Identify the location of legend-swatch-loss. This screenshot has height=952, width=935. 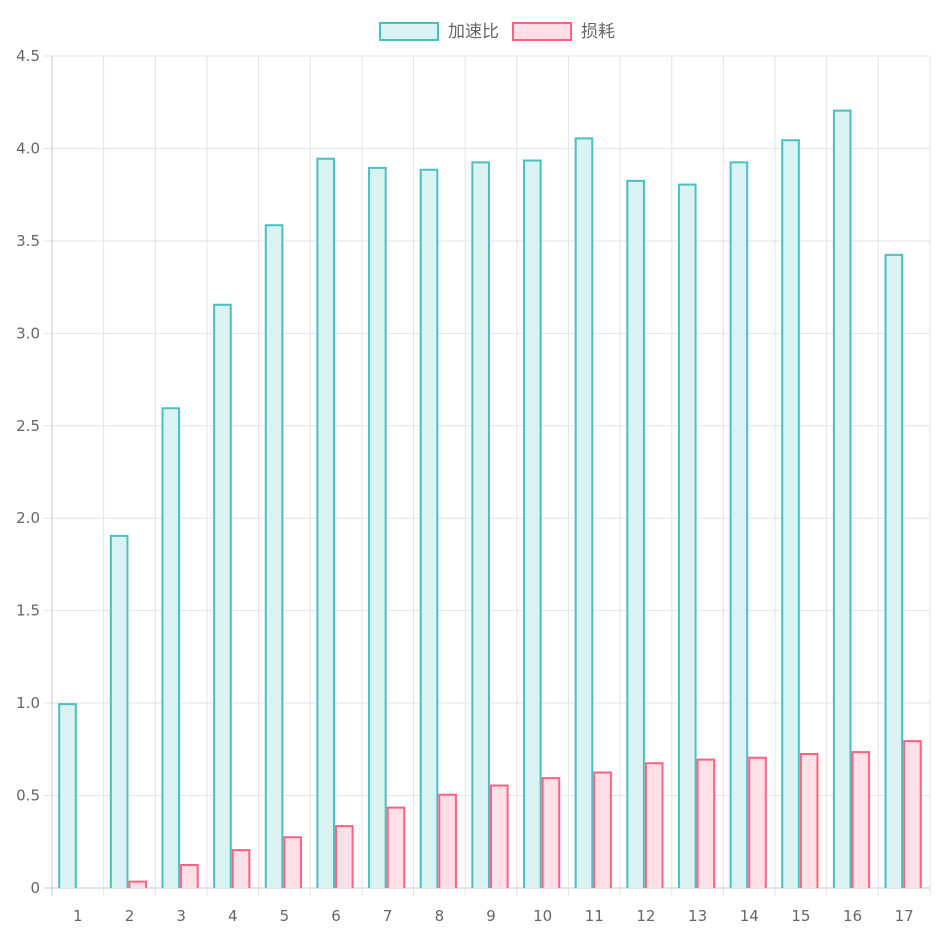
(542, 31).